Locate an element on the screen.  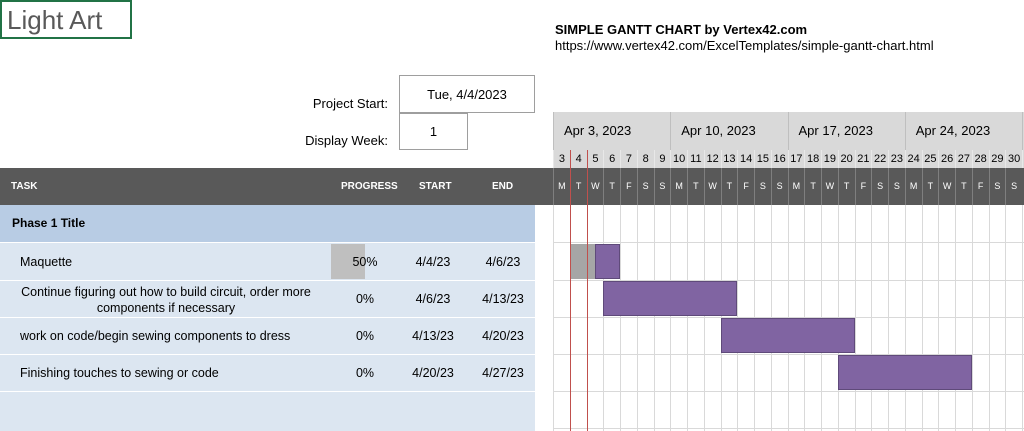
day-number: 17 is located at coordinates (796, 159).